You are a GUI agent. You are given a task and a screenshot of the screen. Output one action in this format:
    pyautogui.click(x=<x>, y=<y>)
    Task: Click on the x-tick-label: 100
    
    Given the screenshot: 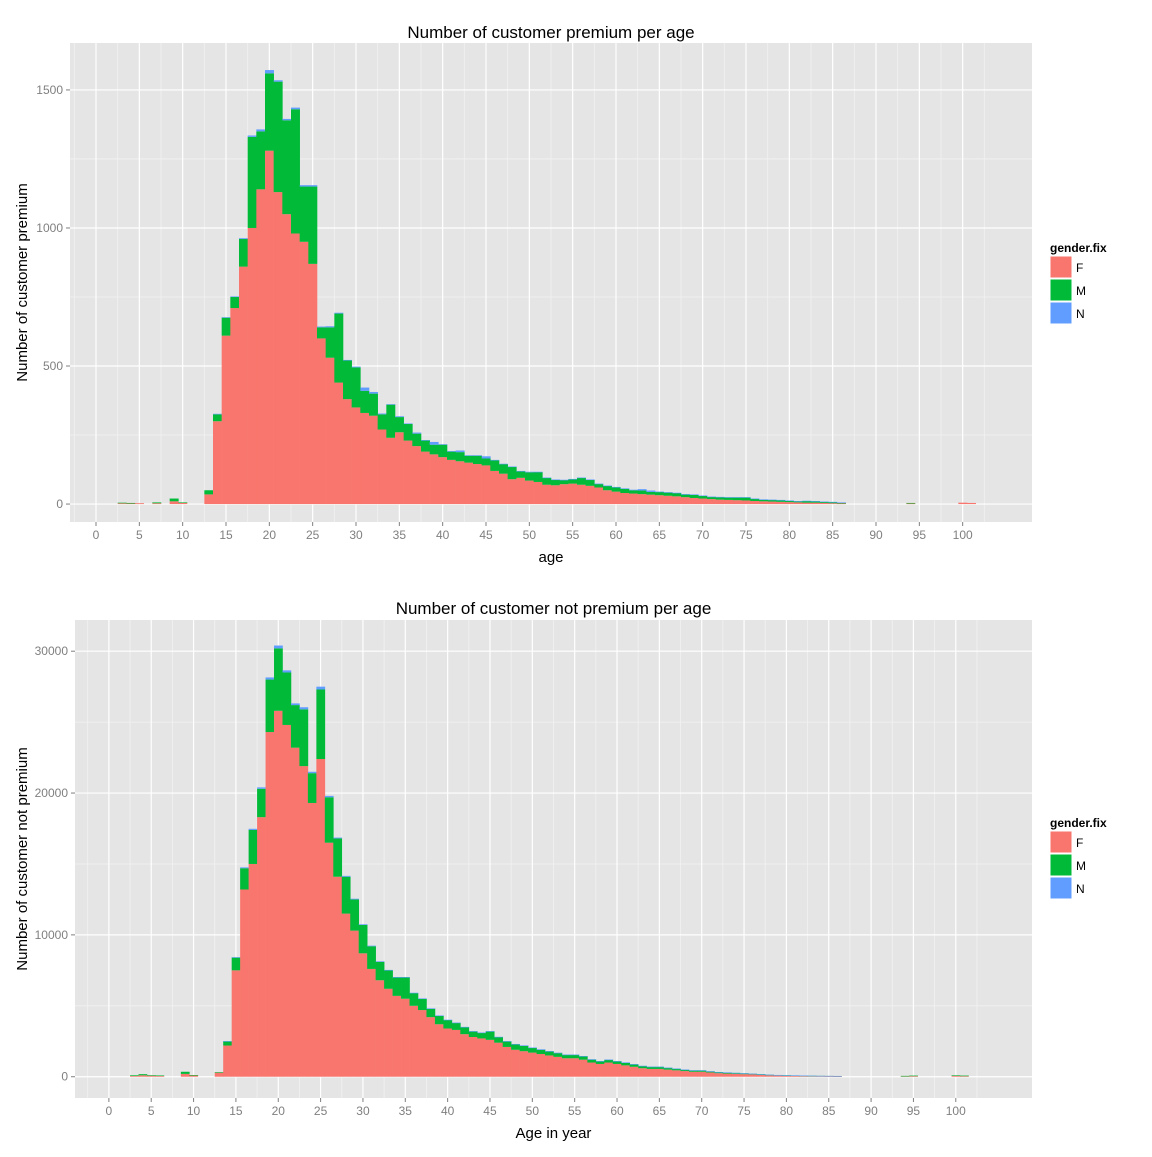 What is the action you would take?
    pyautogui.click(x=956, y=1111)
    